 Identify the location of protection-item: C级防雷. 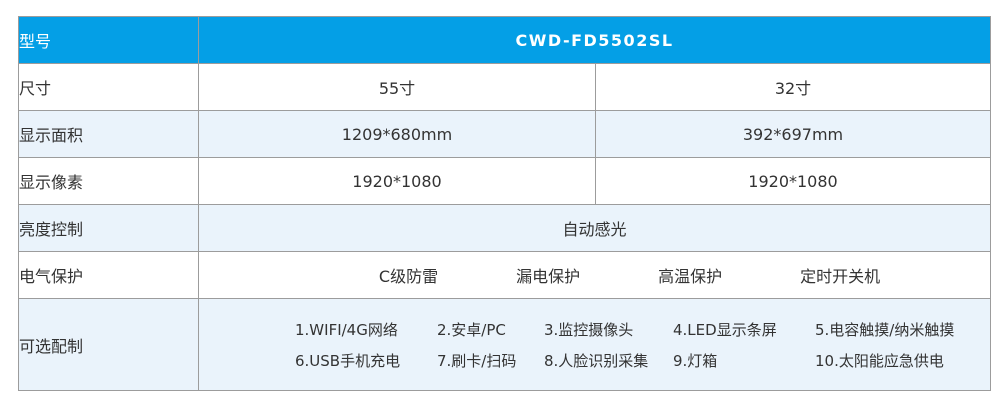
(408, 276).